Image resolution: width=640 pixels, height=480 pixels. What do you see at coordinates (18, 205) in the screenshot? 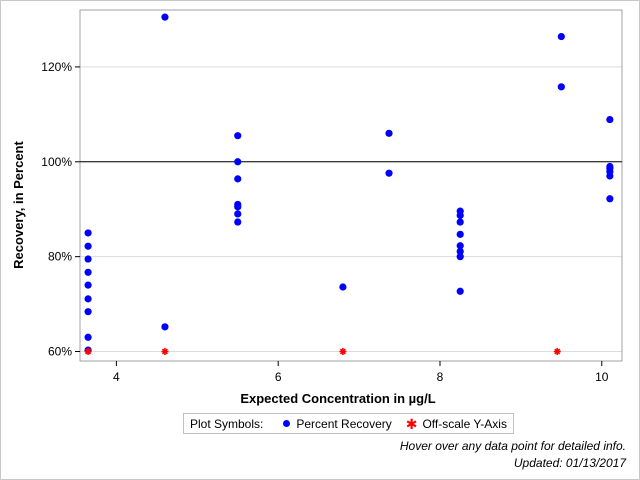
I see `y-axis-label: Recovery, in Percent` at bounding box center [18, 205].